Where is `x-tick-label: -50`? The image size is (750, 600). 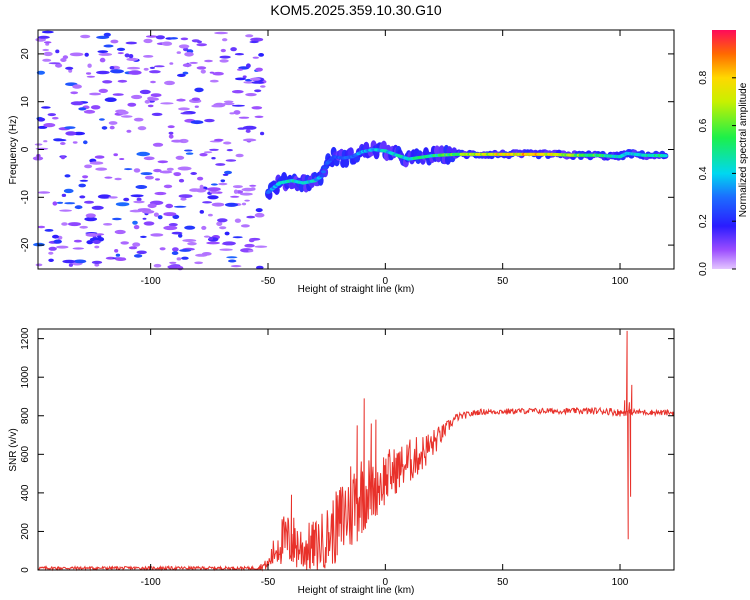
x-tick-label: -50 is located at coordinates (268, 582).